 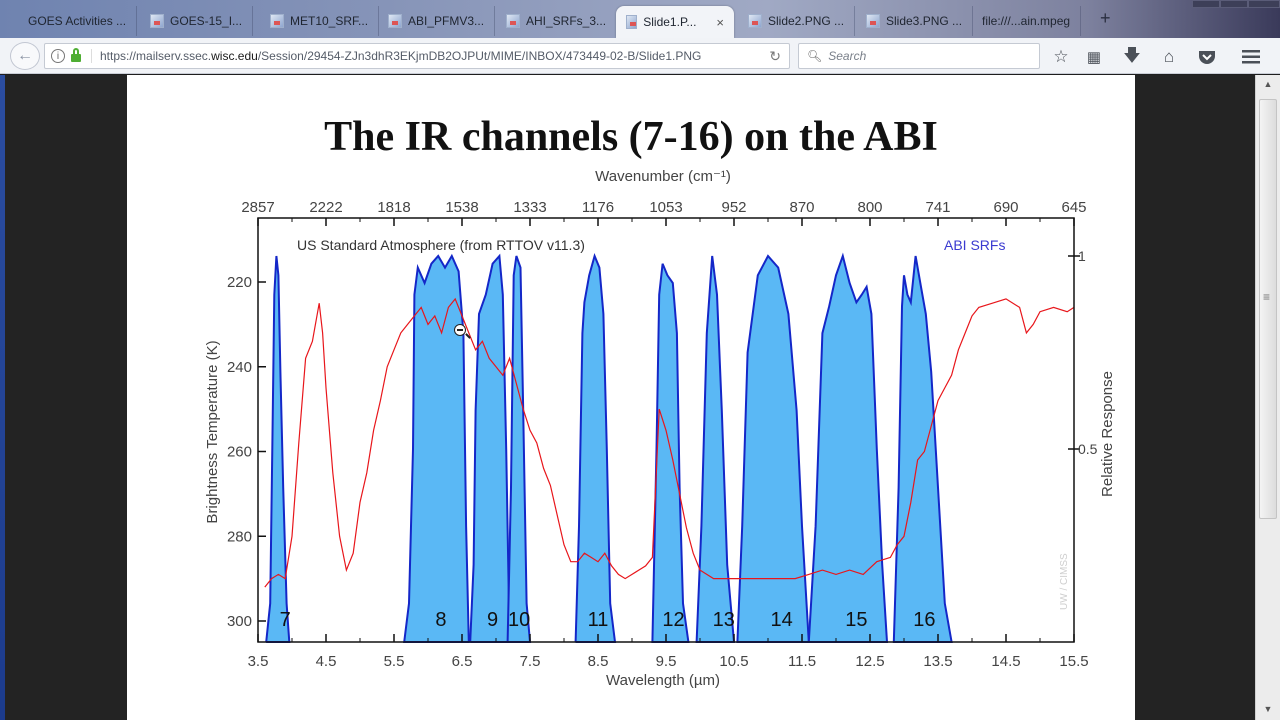 What do you see at coordinates (239, 282) in the screenshot?
I see `y-tick-label: 220` at bounding box center [239, 282].